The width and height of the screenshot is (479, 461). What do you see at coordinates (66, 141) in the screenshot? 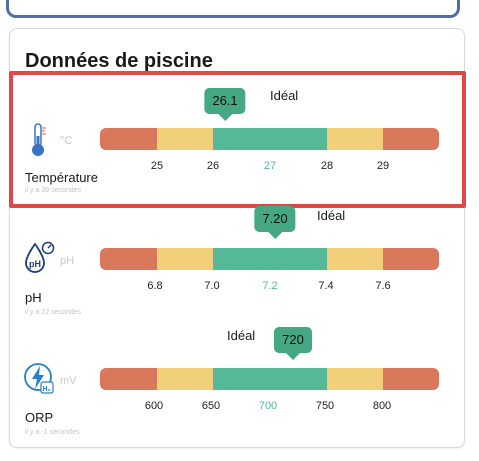
I see `unit-label: °C` at bounding box center [66, 141].